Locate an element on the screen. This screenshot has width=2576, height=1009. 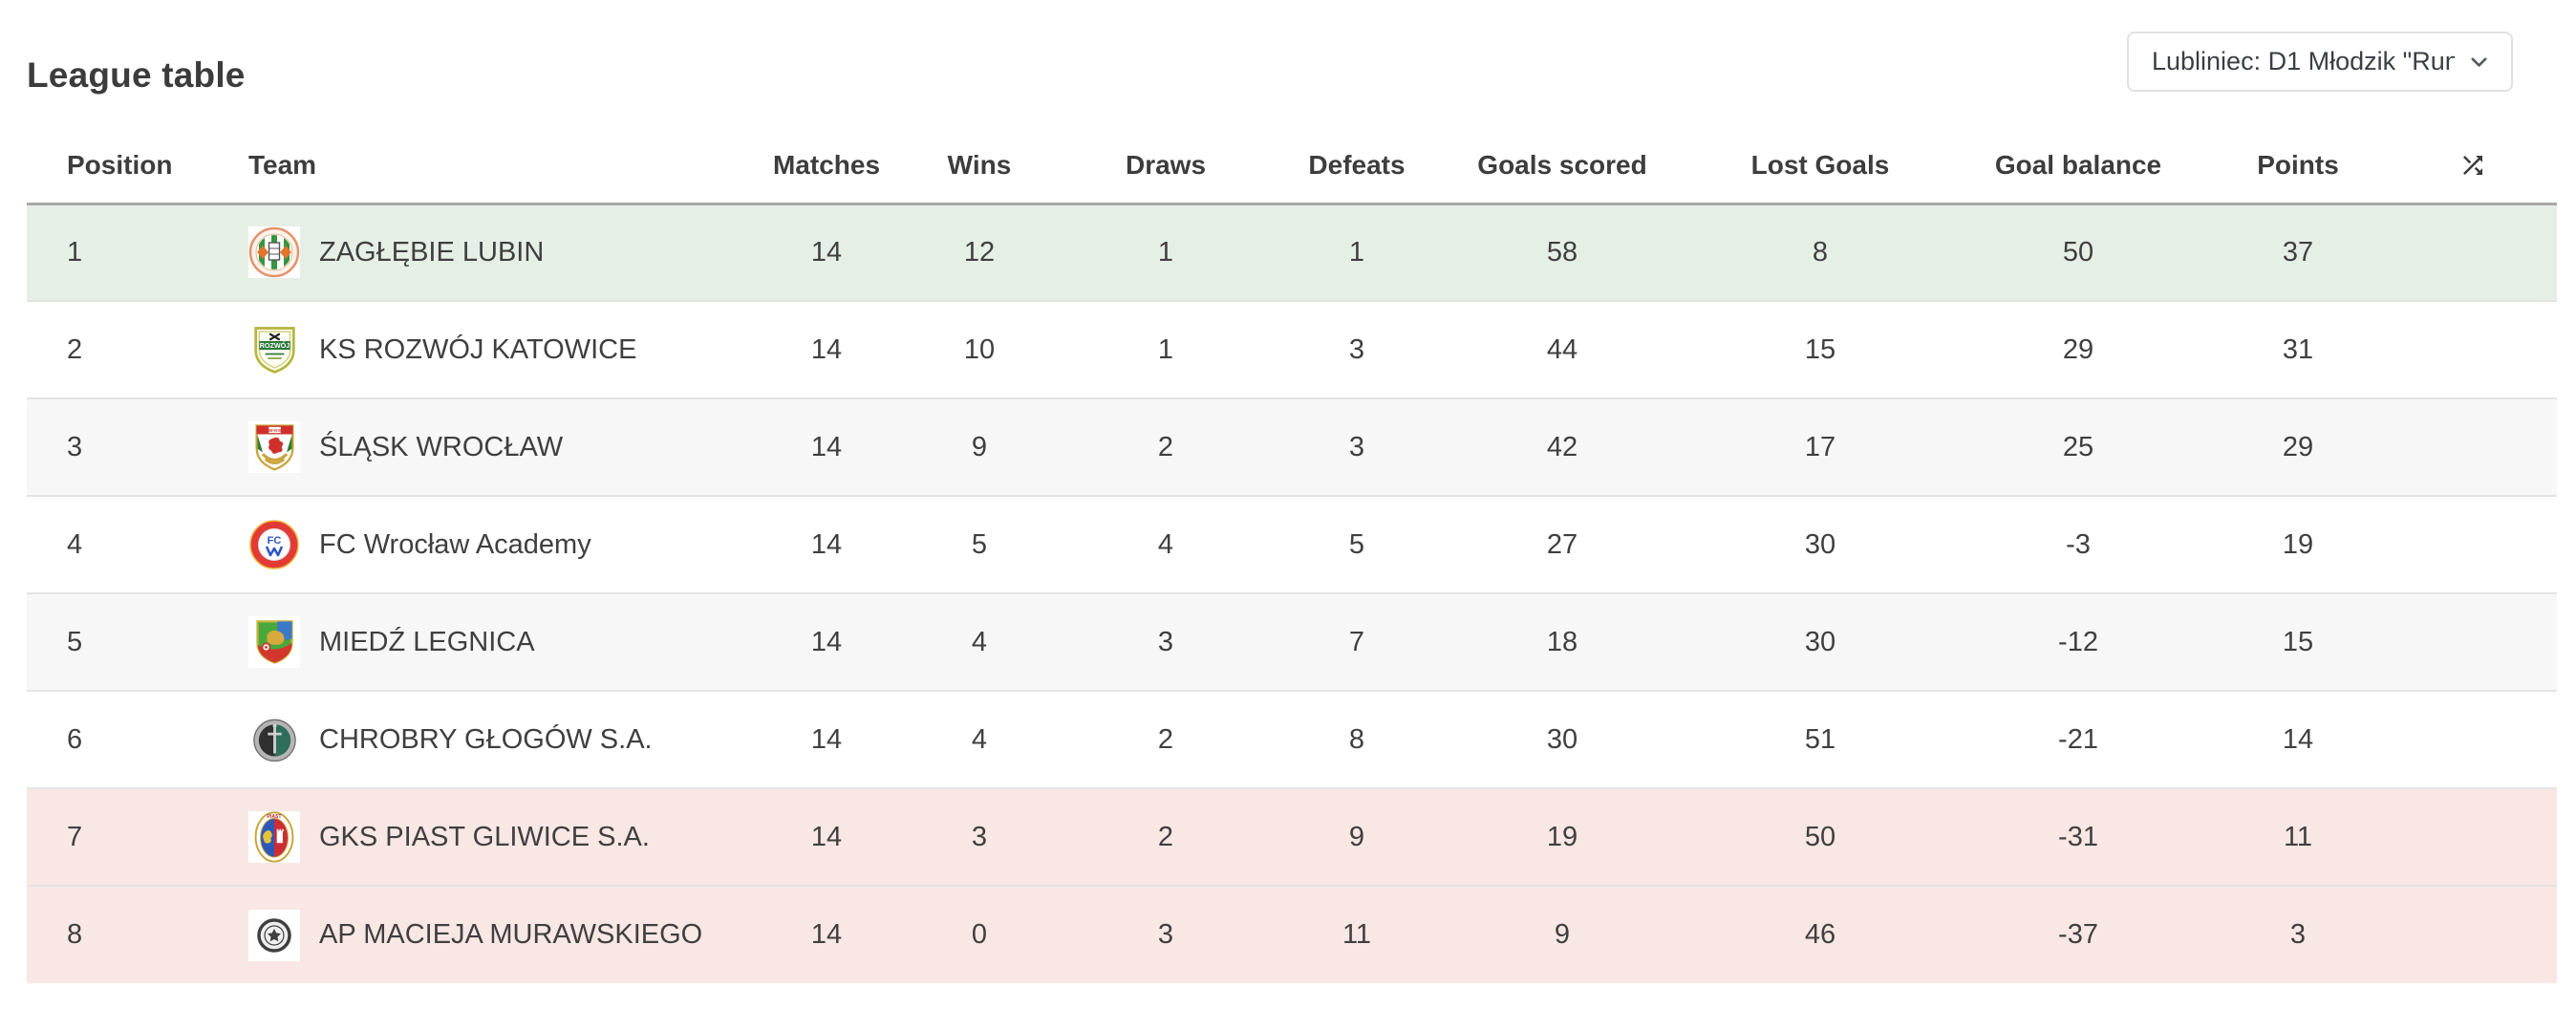
team-name-link: FC Wrocław Academy is located at coordinates (455, 544).